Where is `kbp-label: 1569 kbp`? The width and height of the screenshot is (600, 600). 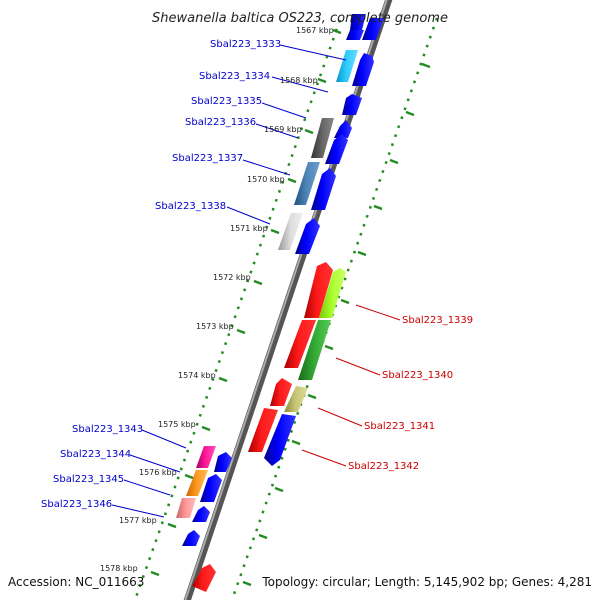
kbp-label: 1569 kbp is located at coordinates (283, 129).